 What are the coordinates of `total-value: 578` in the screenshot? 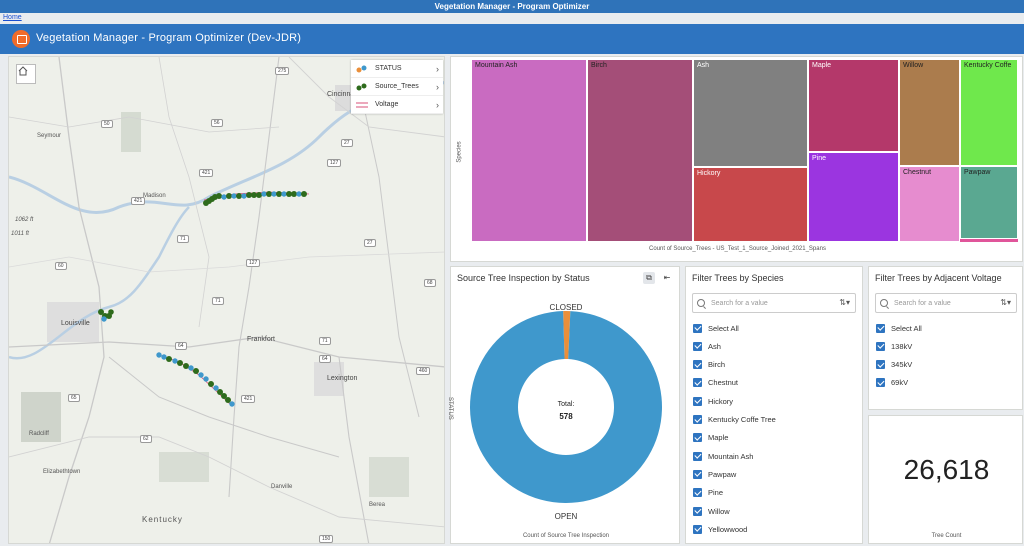 It's located at (566, 416).